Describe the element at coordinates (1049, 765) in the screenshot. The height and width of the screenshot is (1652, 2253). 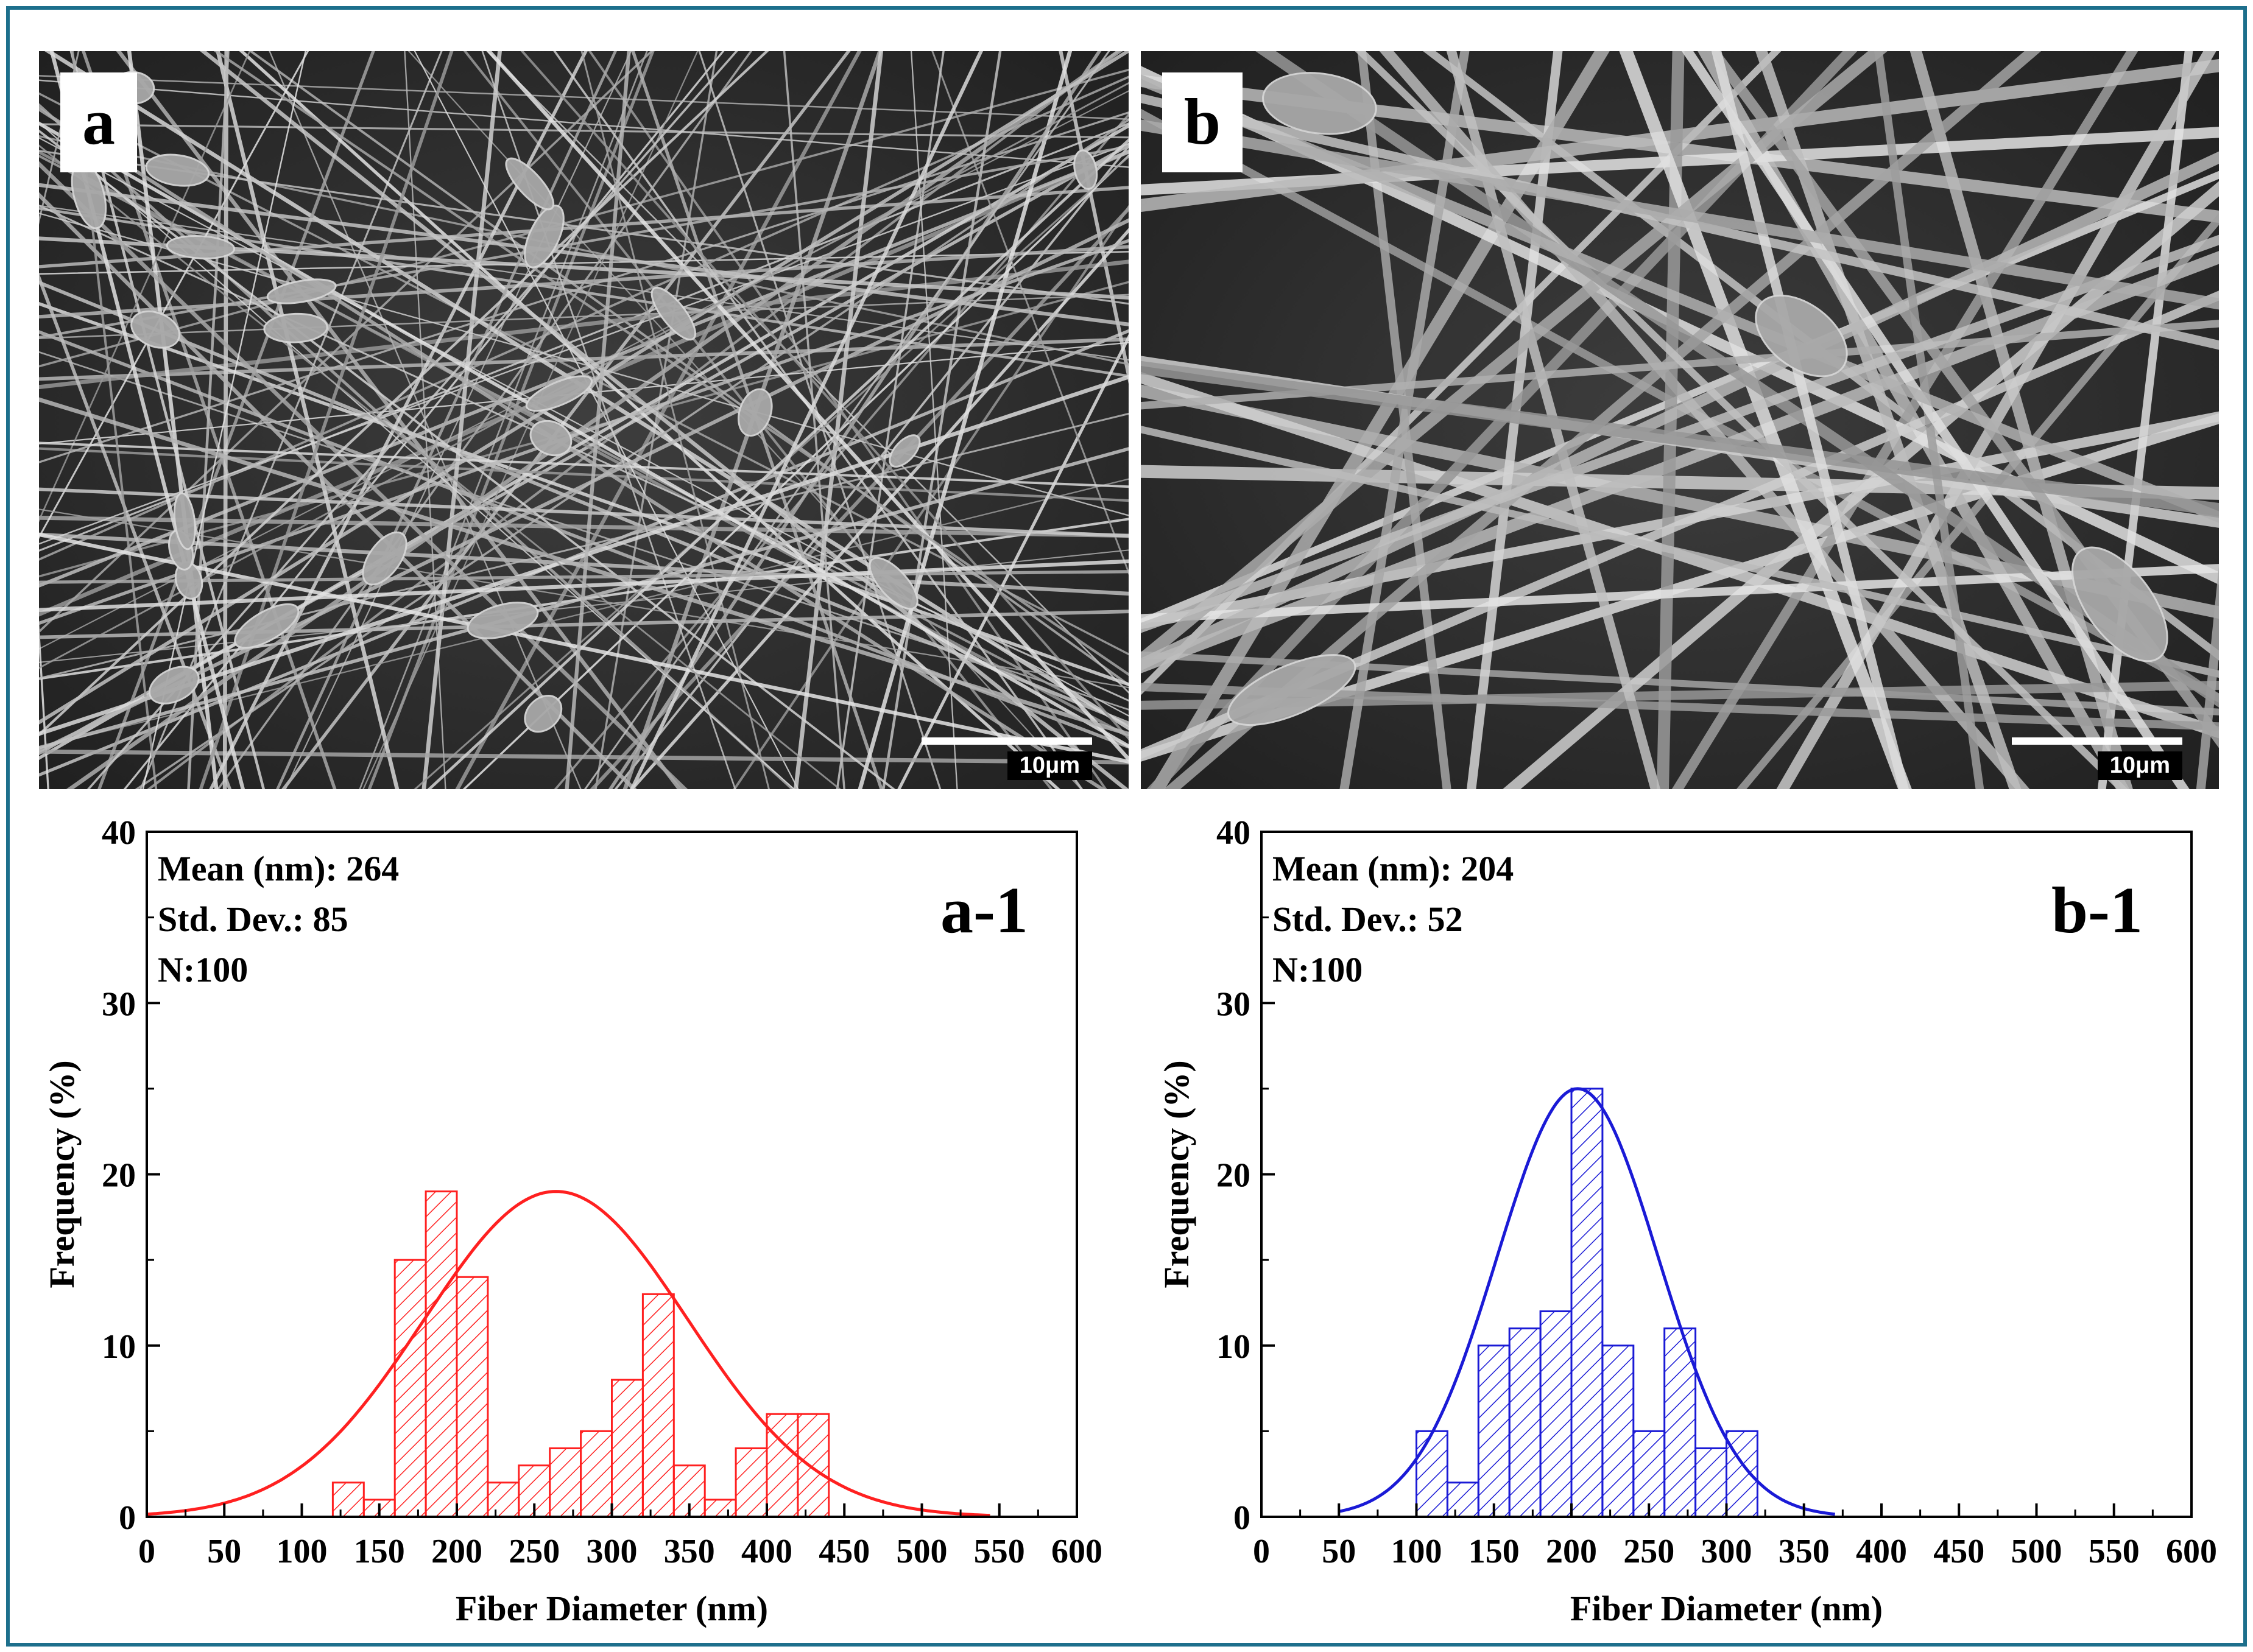
I see `scale-bar-label-a: 10μm` at that location.